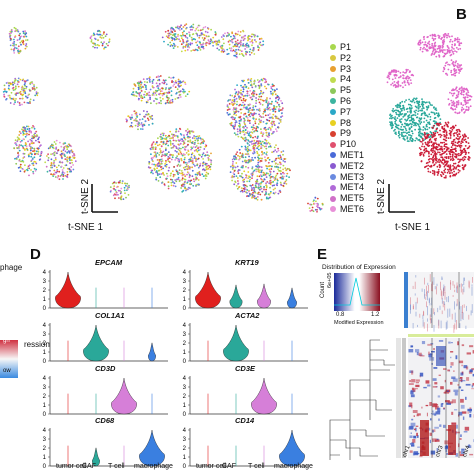 The image size is (474, 474). What do you see at coordinates (347, 47) in the screenshot?
I see `legend-item: P1` at bounding box center [347, 47].